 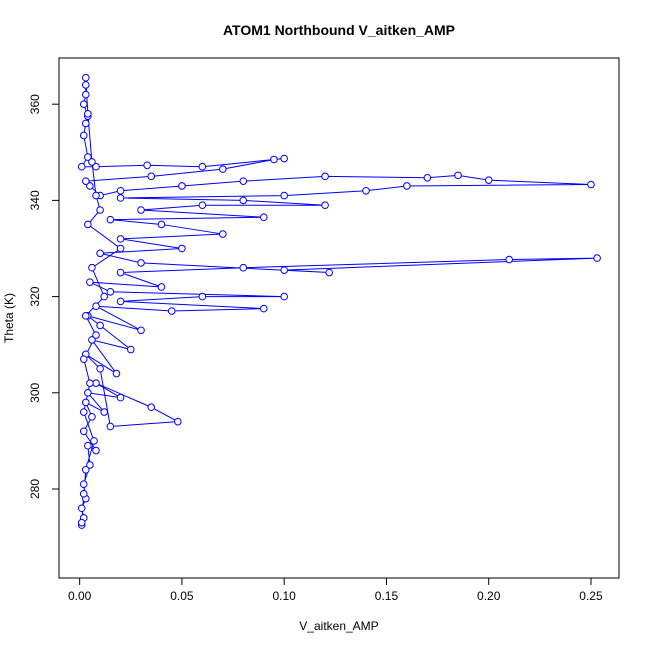 What do you see at coordinates (35, 200) in the screenshot?
I see `y-tick-label: 340` at bounding box center [35, 200].